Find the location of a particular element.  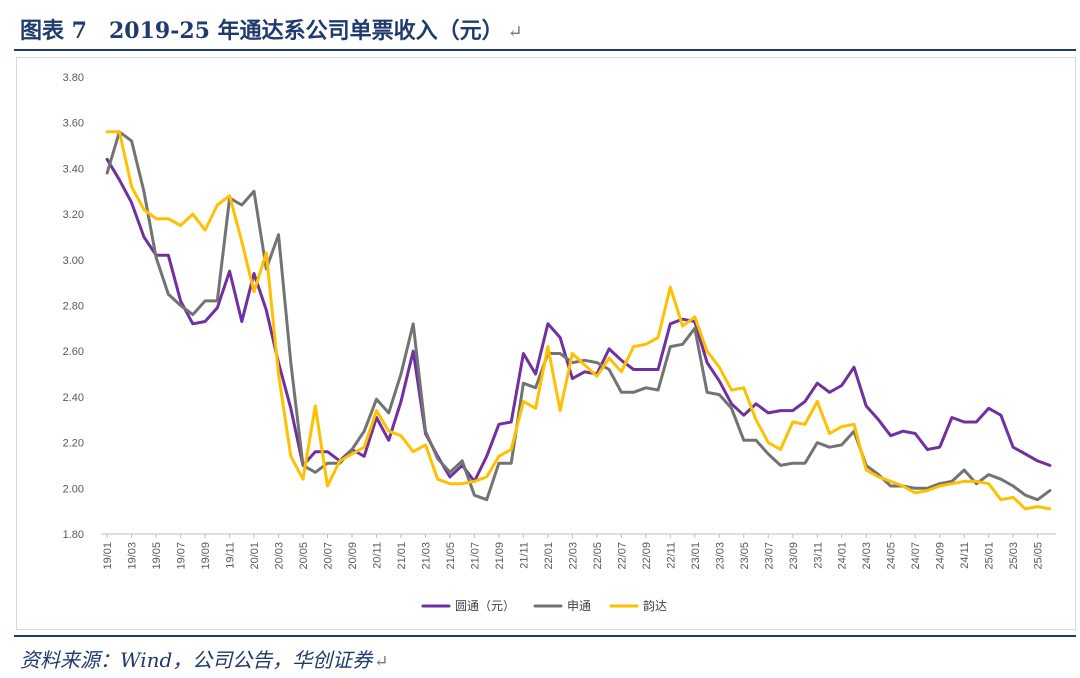

y-tick-label: 3.60 is located at coordinates (73, 124).